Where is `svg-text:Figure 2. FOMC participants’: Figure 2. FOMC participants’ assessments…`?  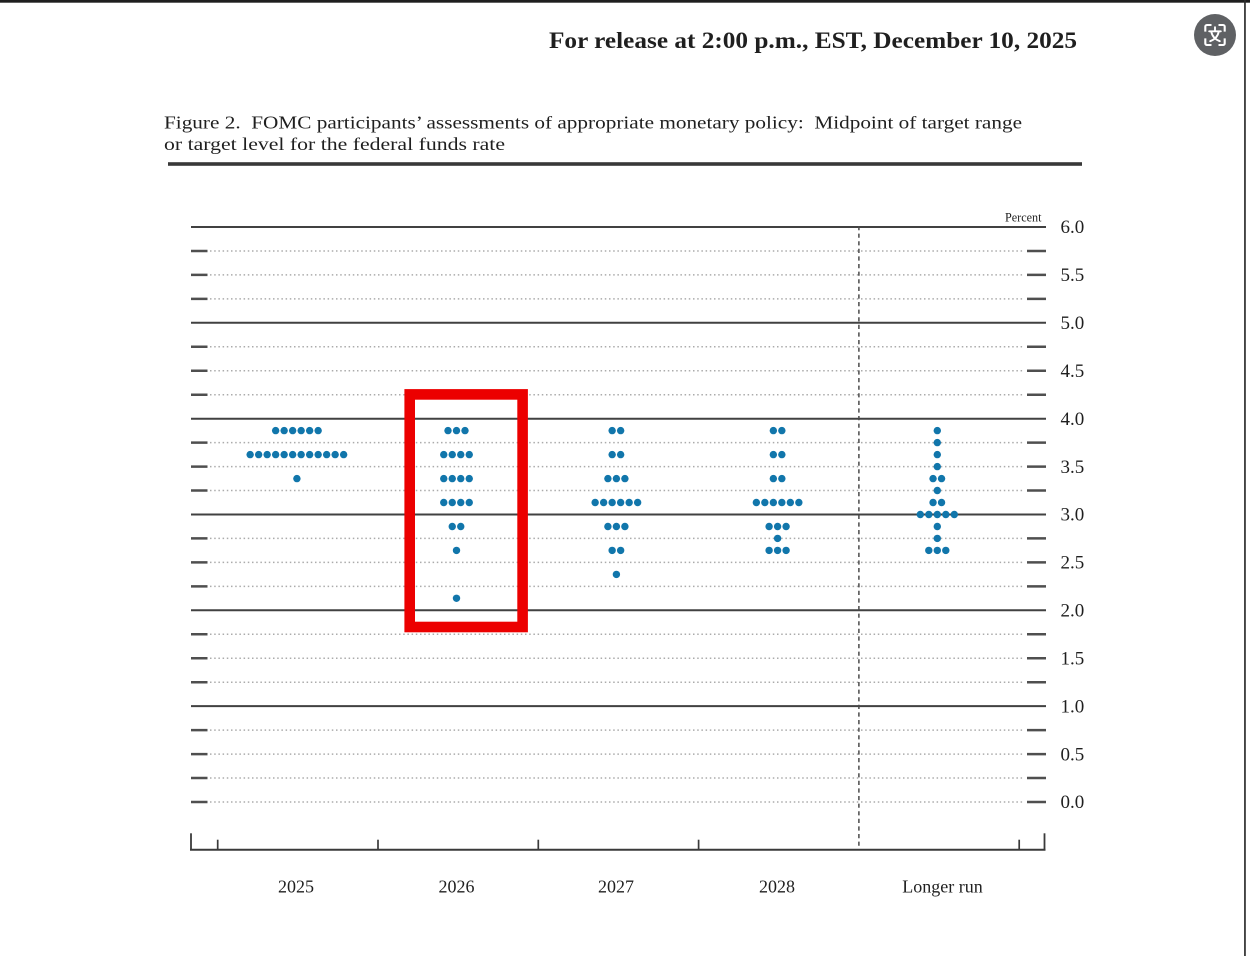 svg-text:Figure 2. FOMC participants’: Figure 2. FOMC participants’ assessments… is located at coordinates (593, 123).